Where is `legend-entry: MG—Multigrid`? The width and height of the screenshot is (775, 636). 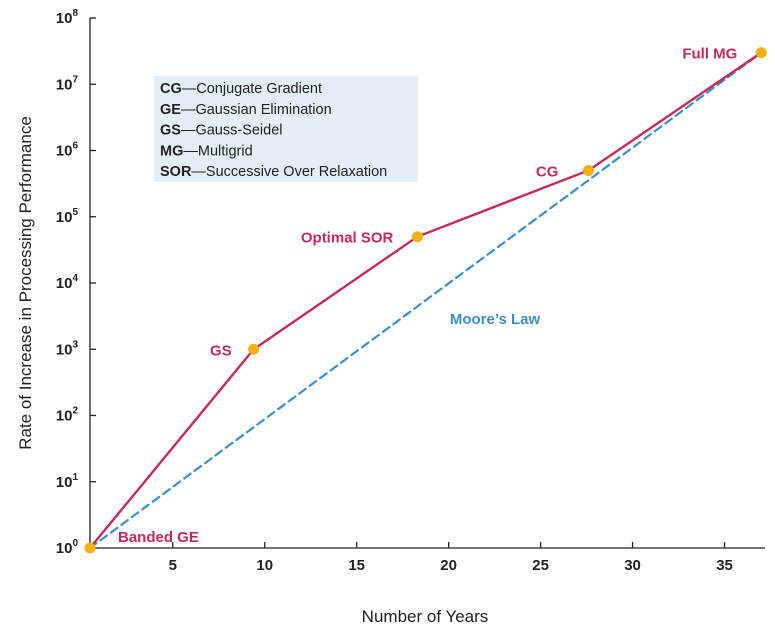 legend-entry: MG—Multigrid is located at coordinates (206, 151).